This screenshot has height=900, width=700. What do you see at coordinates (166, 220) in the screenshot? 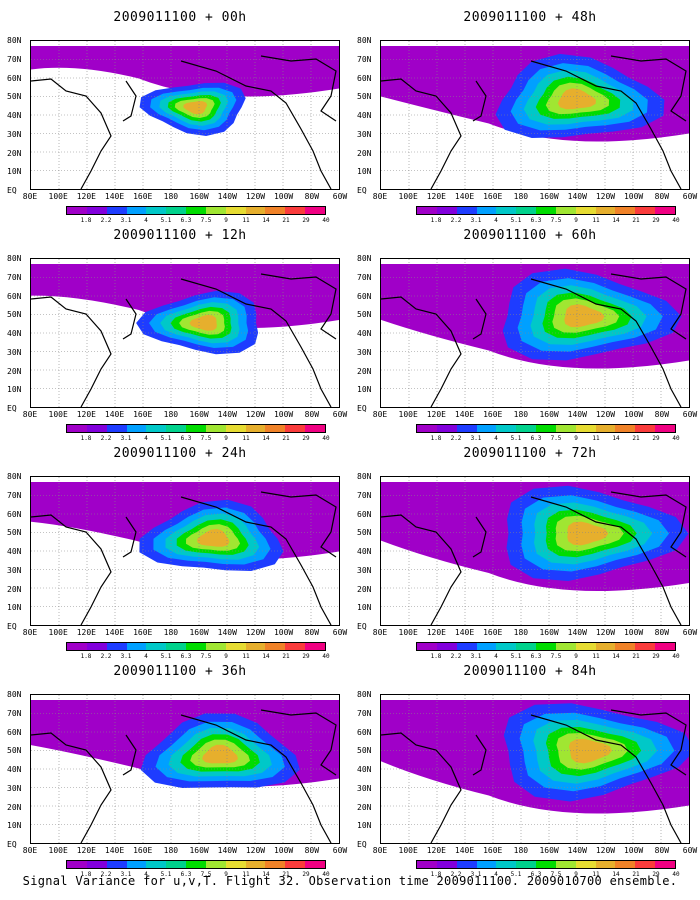
I see `colorbar-tick-label: 5.1` at bounding box center [166, 220].